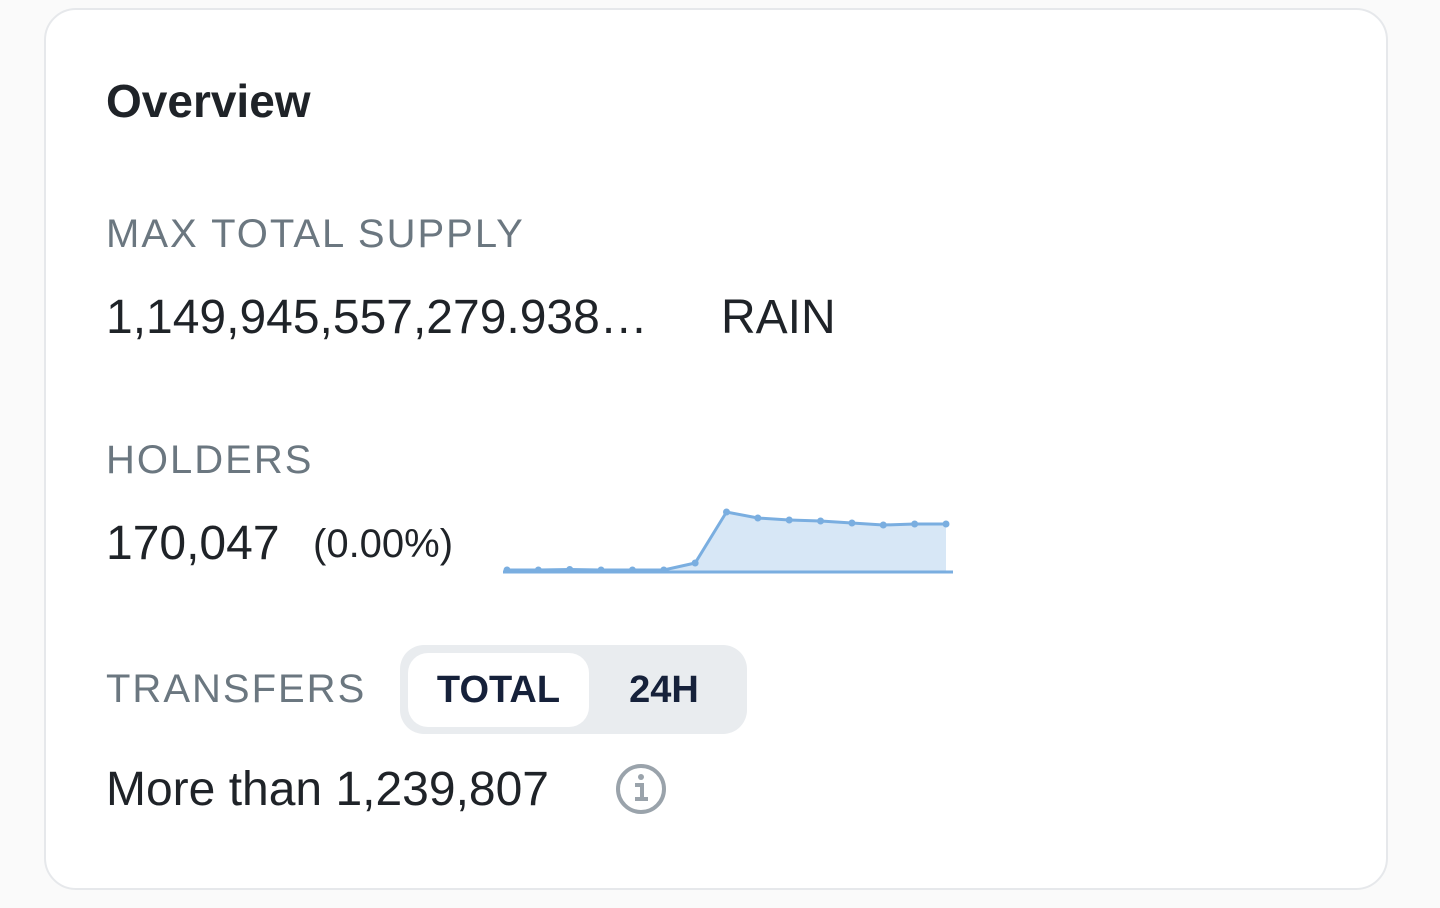  What do you see at coordinates (641, 777) in the screenshot?
I see `info-dot` at bounding box center [641, 777].